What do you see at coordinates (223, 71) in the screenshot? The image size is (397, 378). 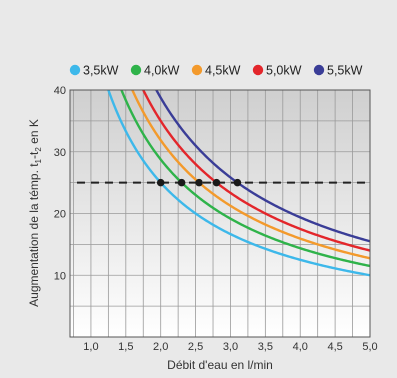 I see `legend-label-3: 4,5kW` at bounding box center [223, 71].